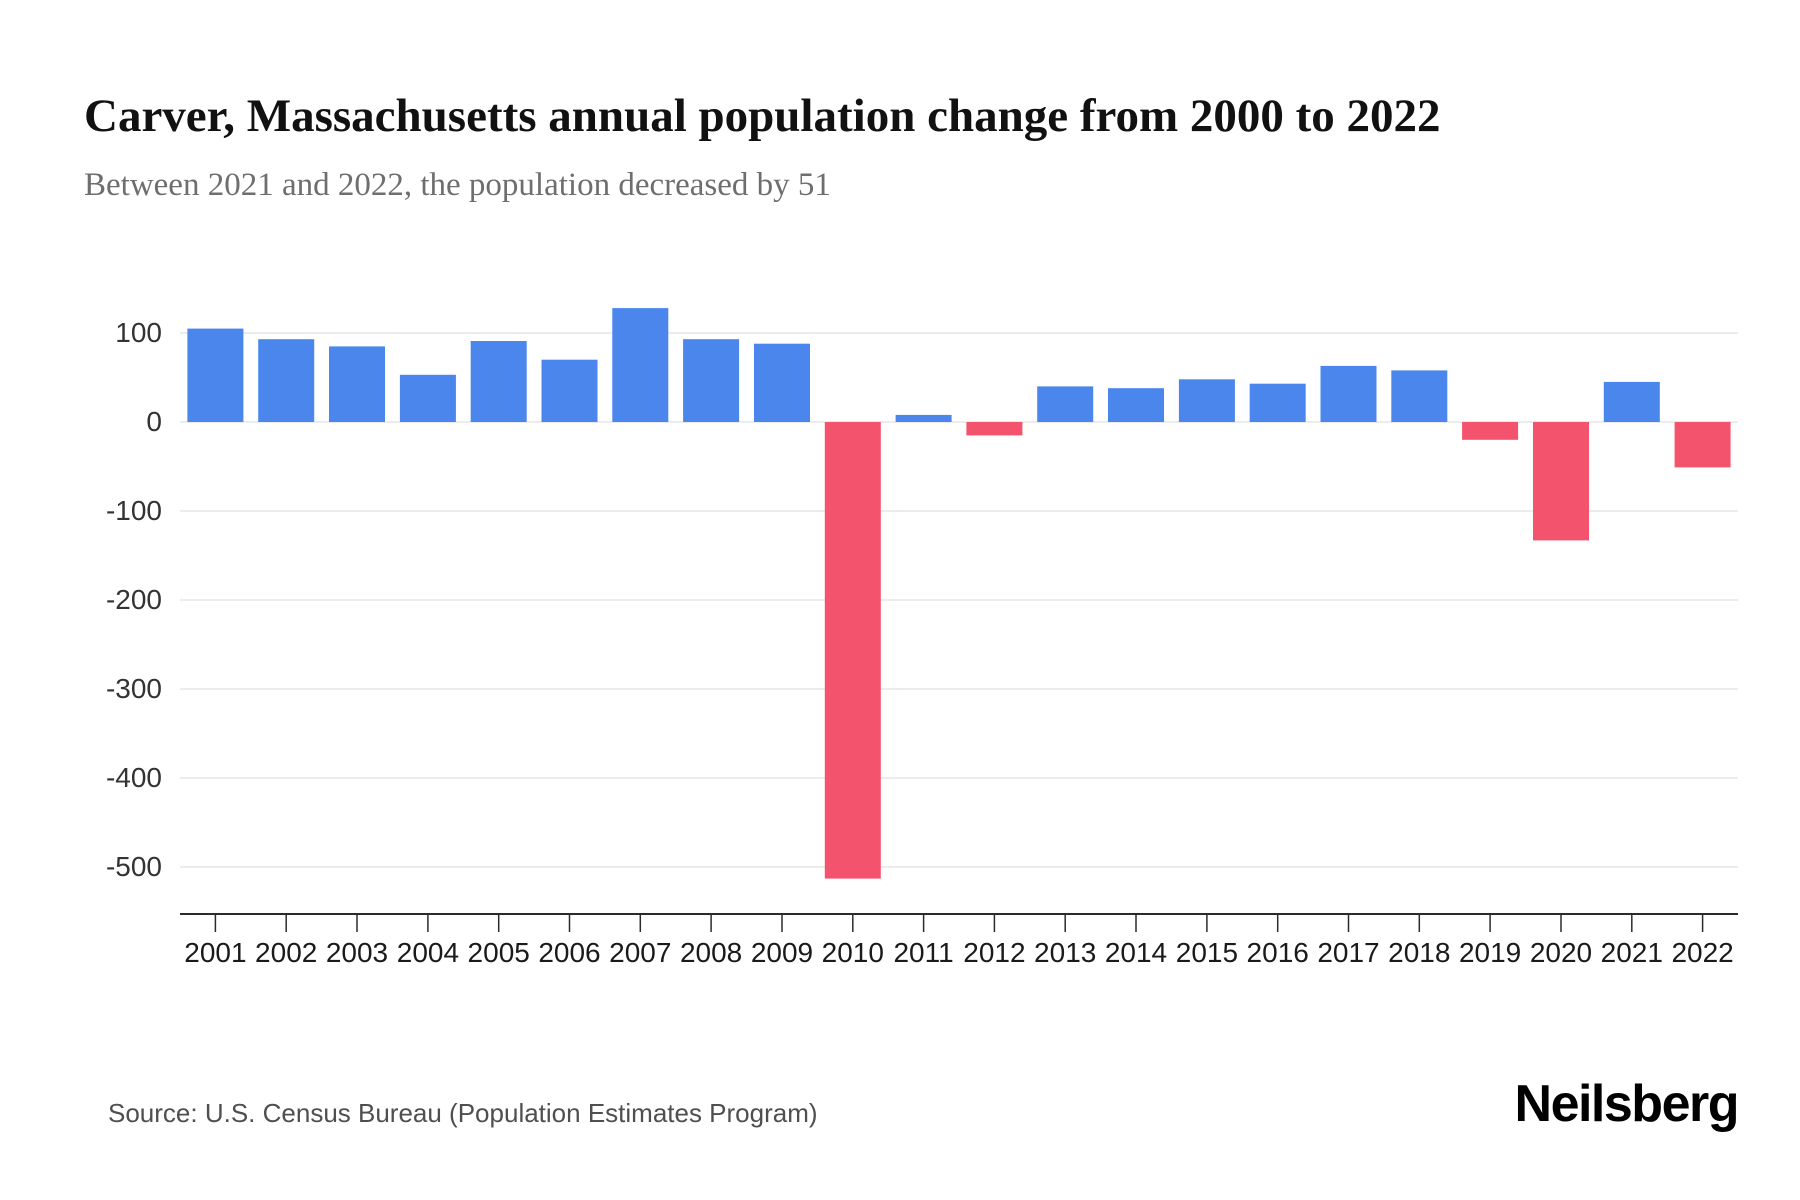  What do you see at coordinates (1207, 952) in the screenshot?
I see `x-axis-label-2015: 2015` at bounding box center [1207, 952].